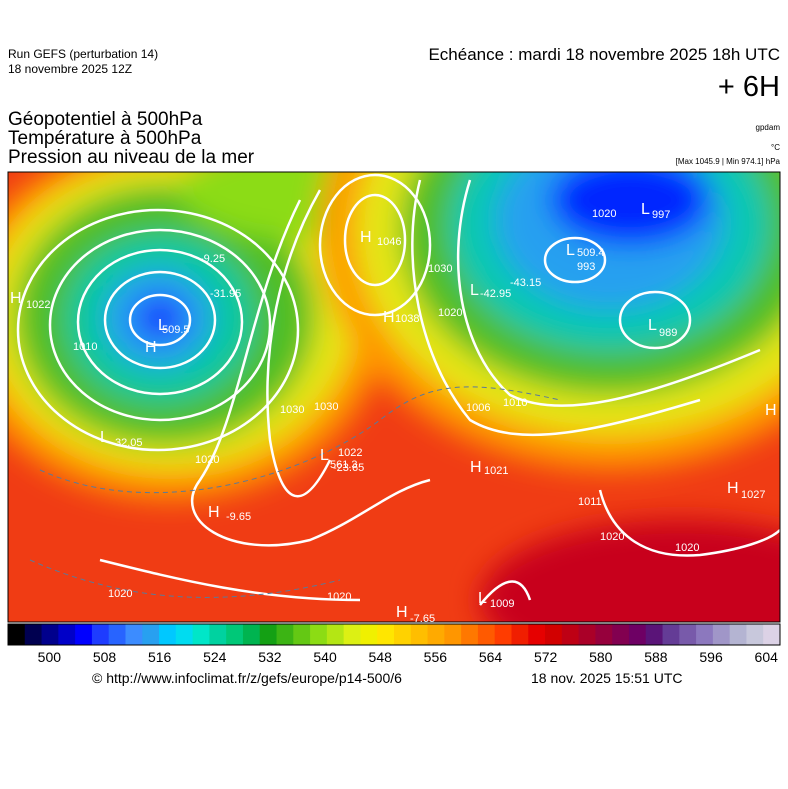 The height and width of the screenshot is (789, 788). Describe the element at coordinates (546, 657) in the screenshot. I see `colorbar-tick-label: 572` at that location.